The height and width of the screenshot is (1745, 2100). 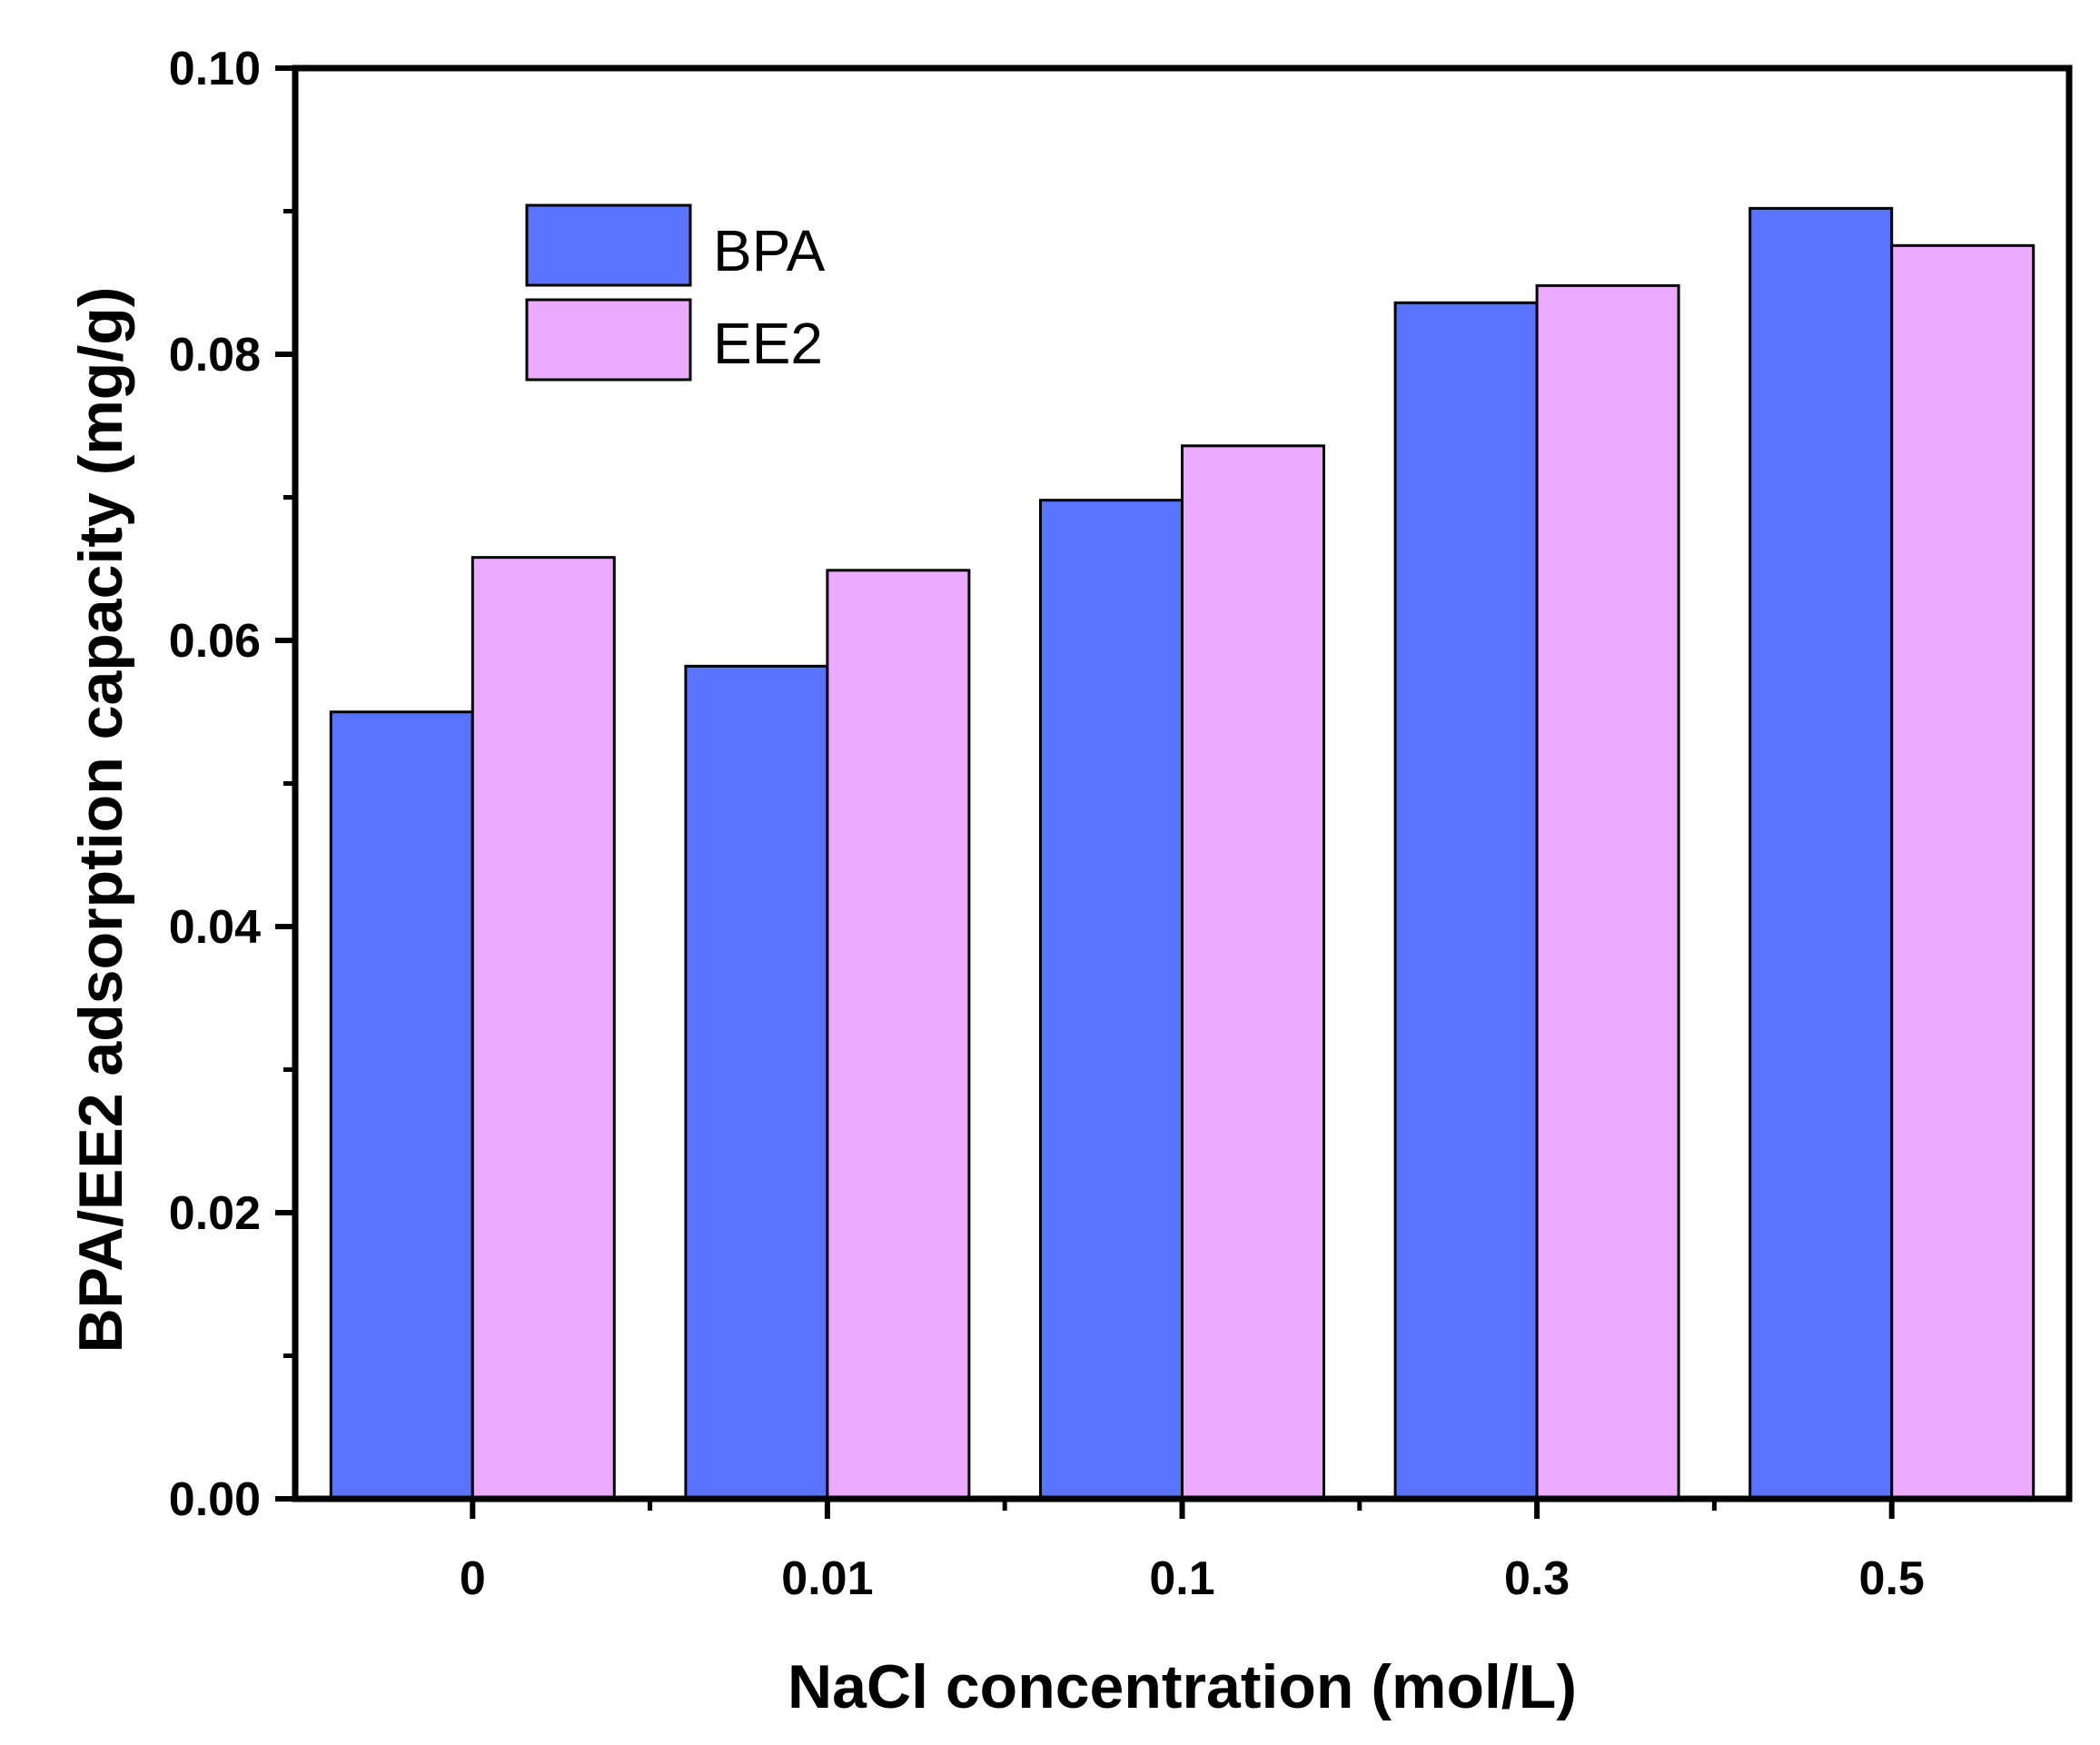 I want to click on y-tick-label: 0.02, so click(x=215, y=1214).